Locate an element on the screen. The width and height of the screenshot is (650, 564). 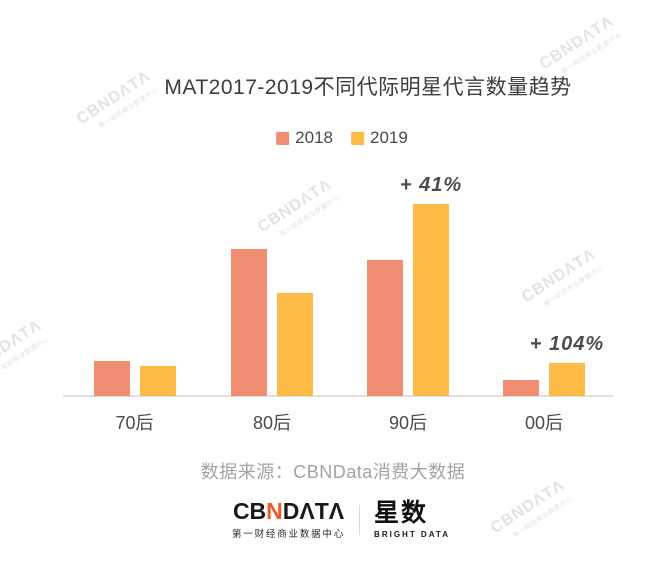
legend: 2018 2019 is located at coordinates (342, 138).